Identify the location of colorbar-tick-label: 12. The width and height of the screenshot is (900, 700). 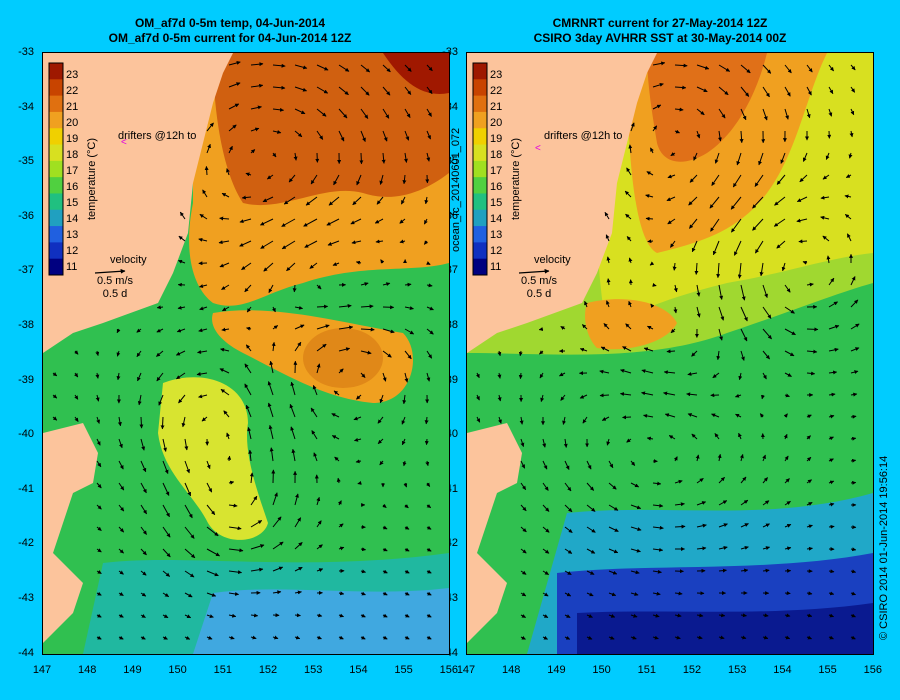
(72, 251).